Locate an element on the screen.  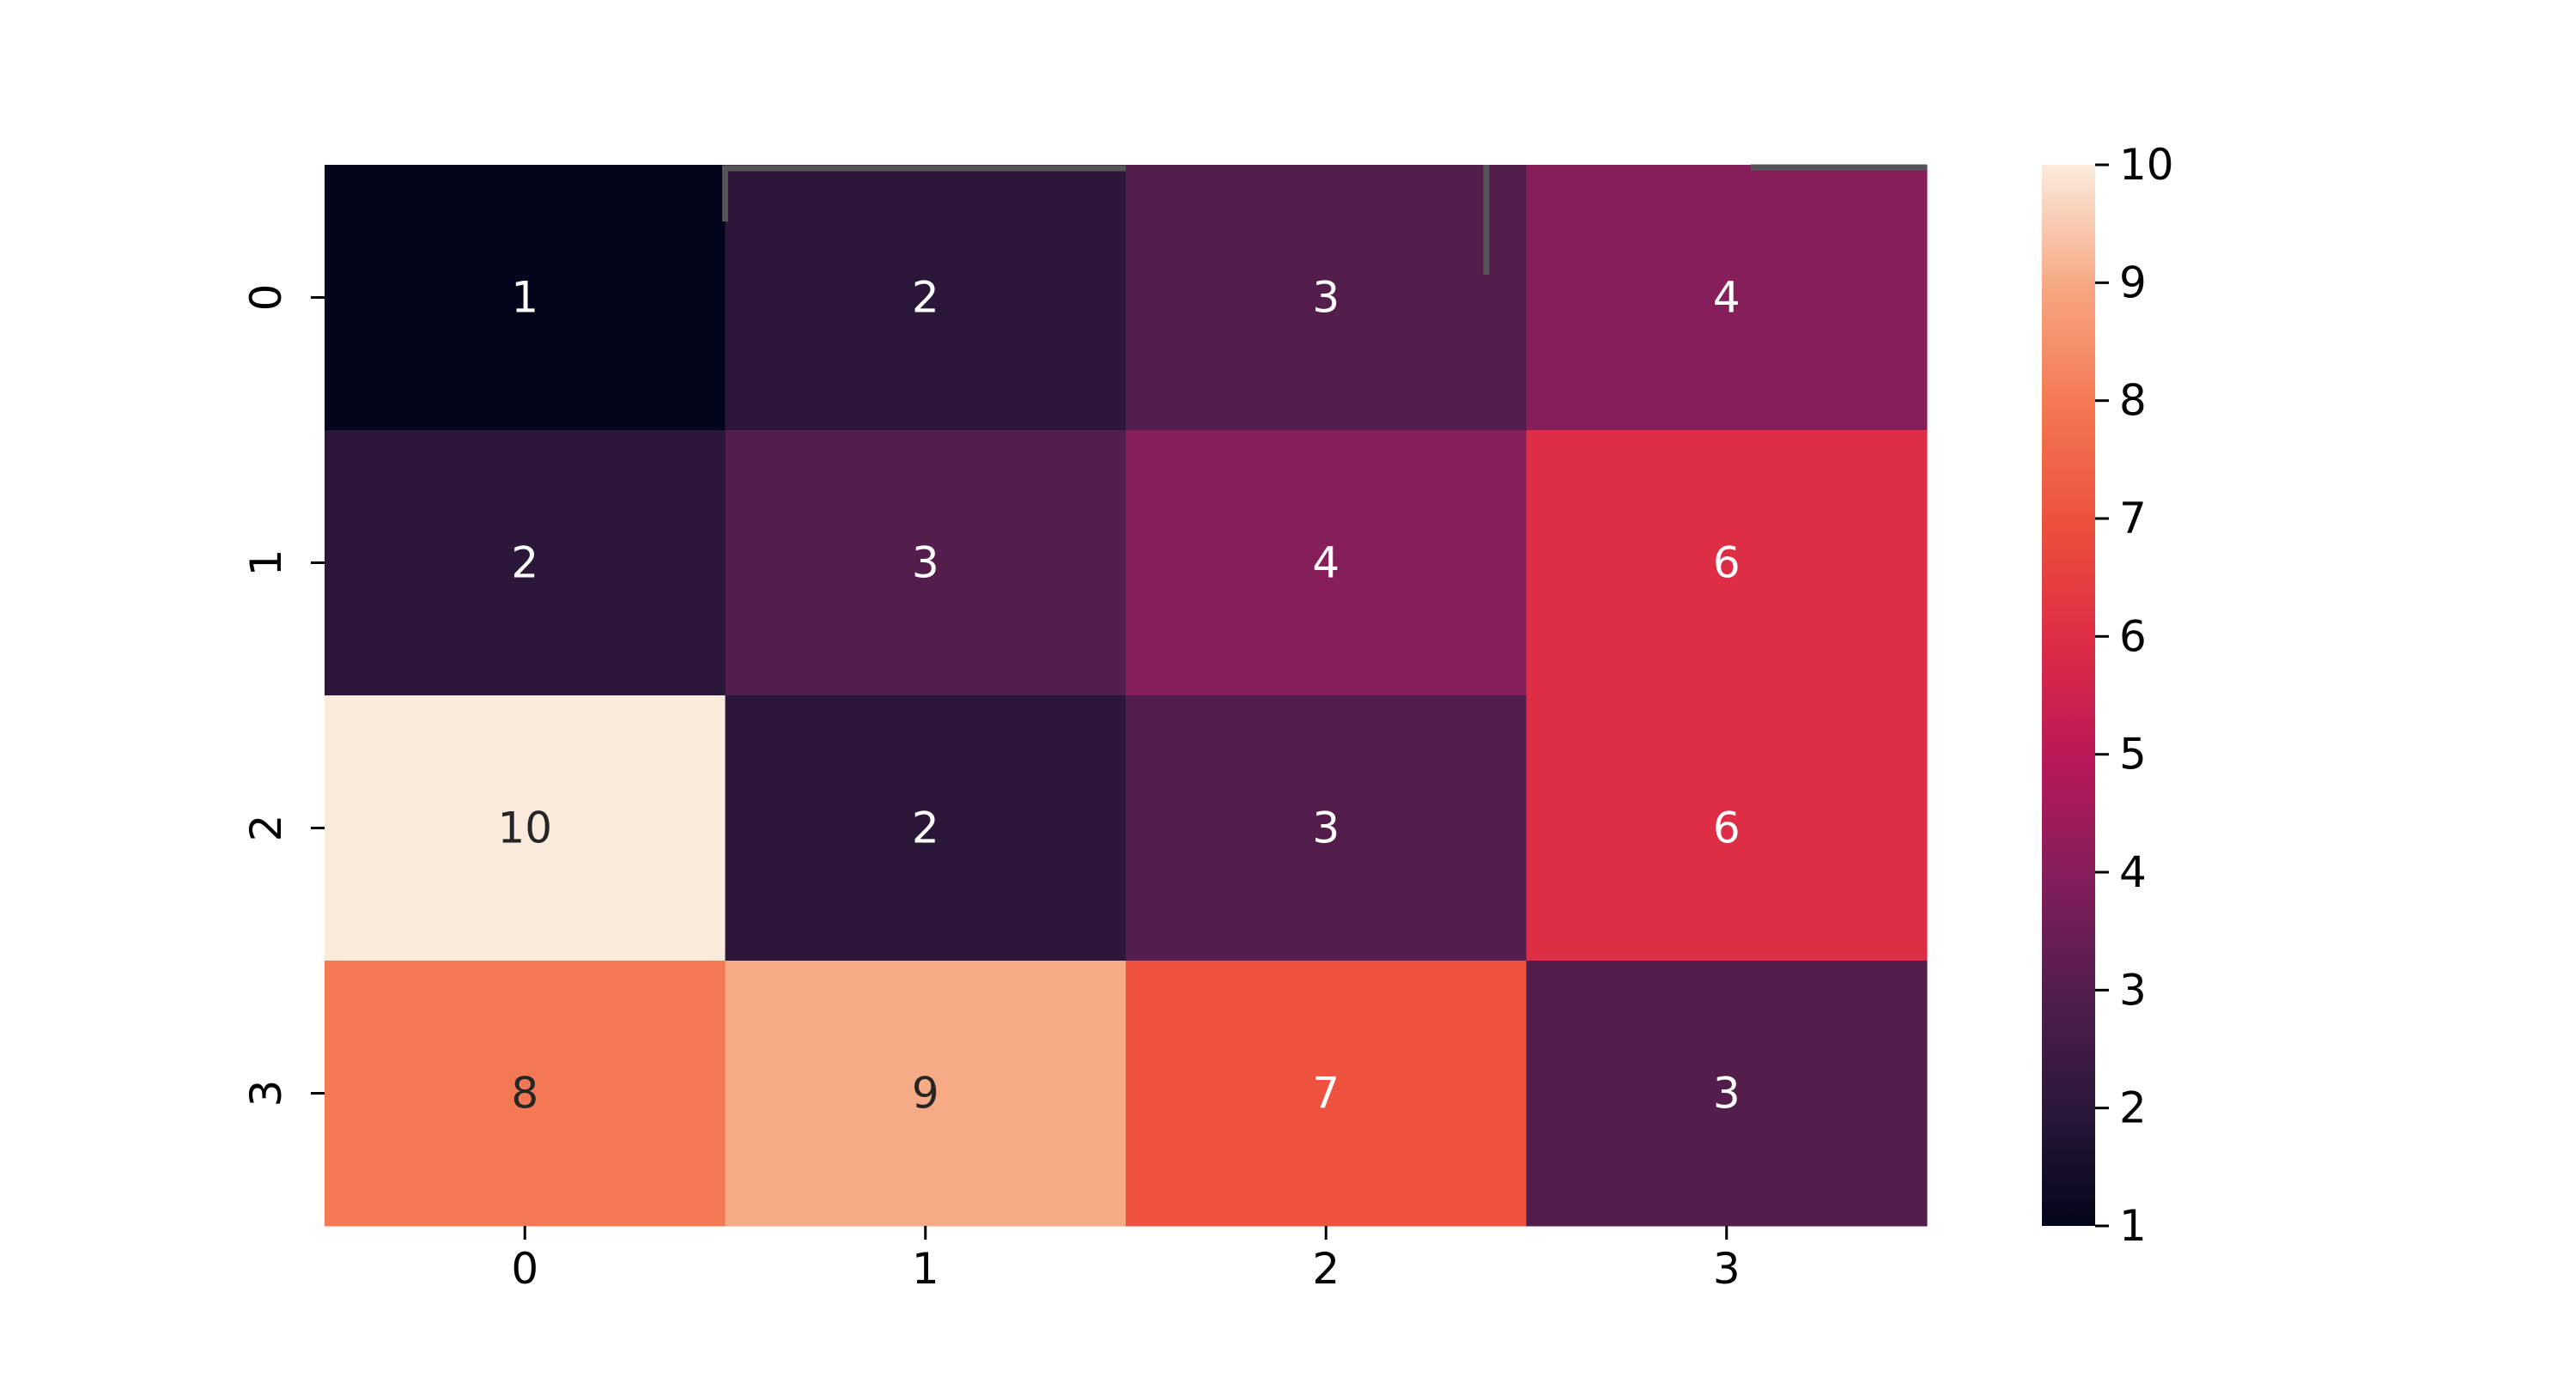
cell-label-r1-c0: 2 is located at coordinates (524, 563).